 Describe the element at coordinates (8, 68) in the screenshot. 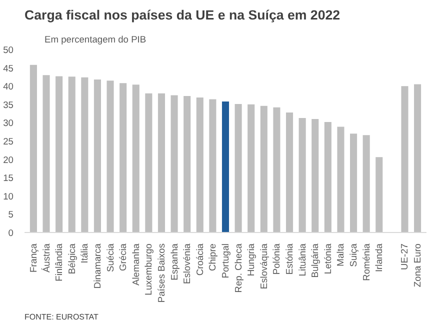

I see `y-tick-label: 45` at that location.